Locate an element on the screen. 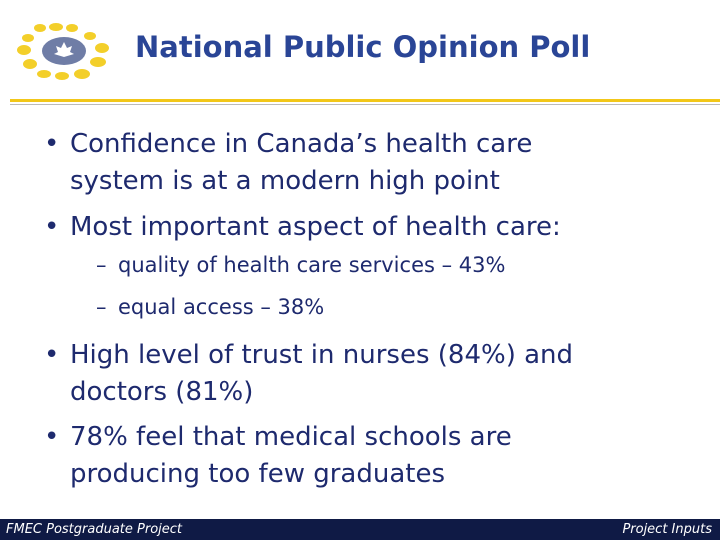 The height and width of the screenshot is (540, 720). sub-bullet-text: equal access – 38% is located at coordinates (221, 307).